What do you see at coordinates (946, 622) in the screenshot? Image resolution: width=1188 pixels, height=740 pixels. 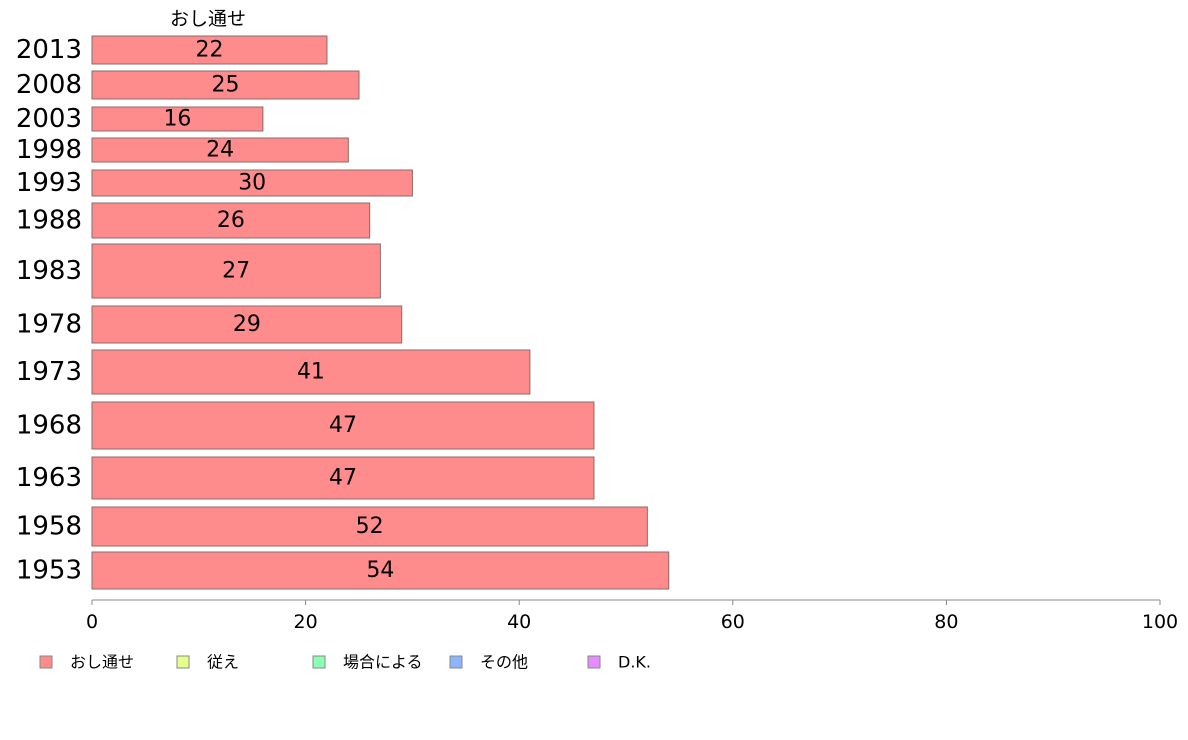 I see `x-tick-label: 80` at bounding box center [946, 622].